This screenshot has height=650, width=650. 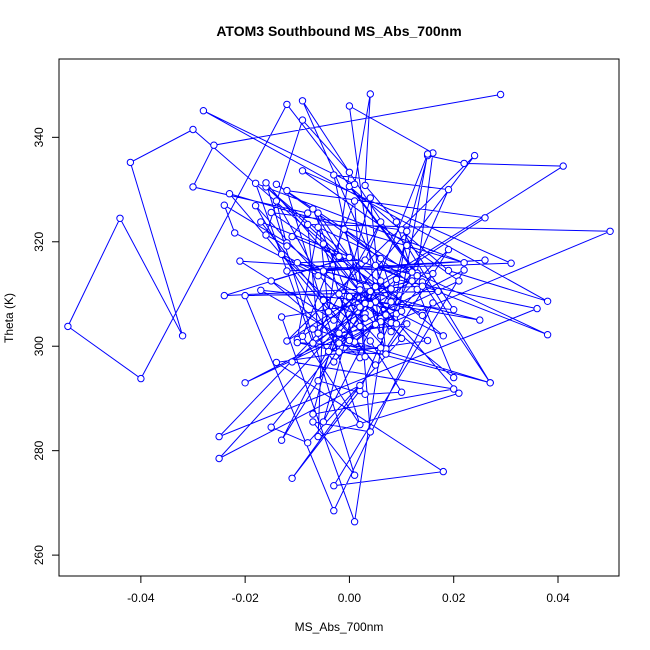 What do you see at coordinates (558, 598) in the screenshot?
I see `x-tick-label: 0.04` at bounding box center [558, 598].